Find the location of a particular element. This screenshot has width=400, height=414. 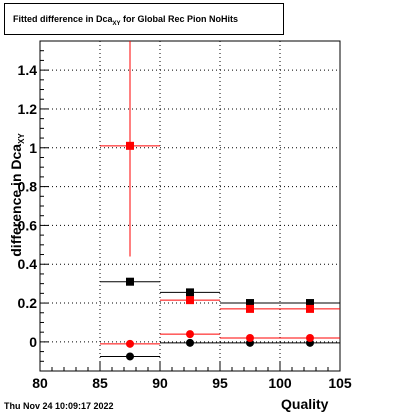

x-tick-label: 90 is located at coordinates (160, 383).